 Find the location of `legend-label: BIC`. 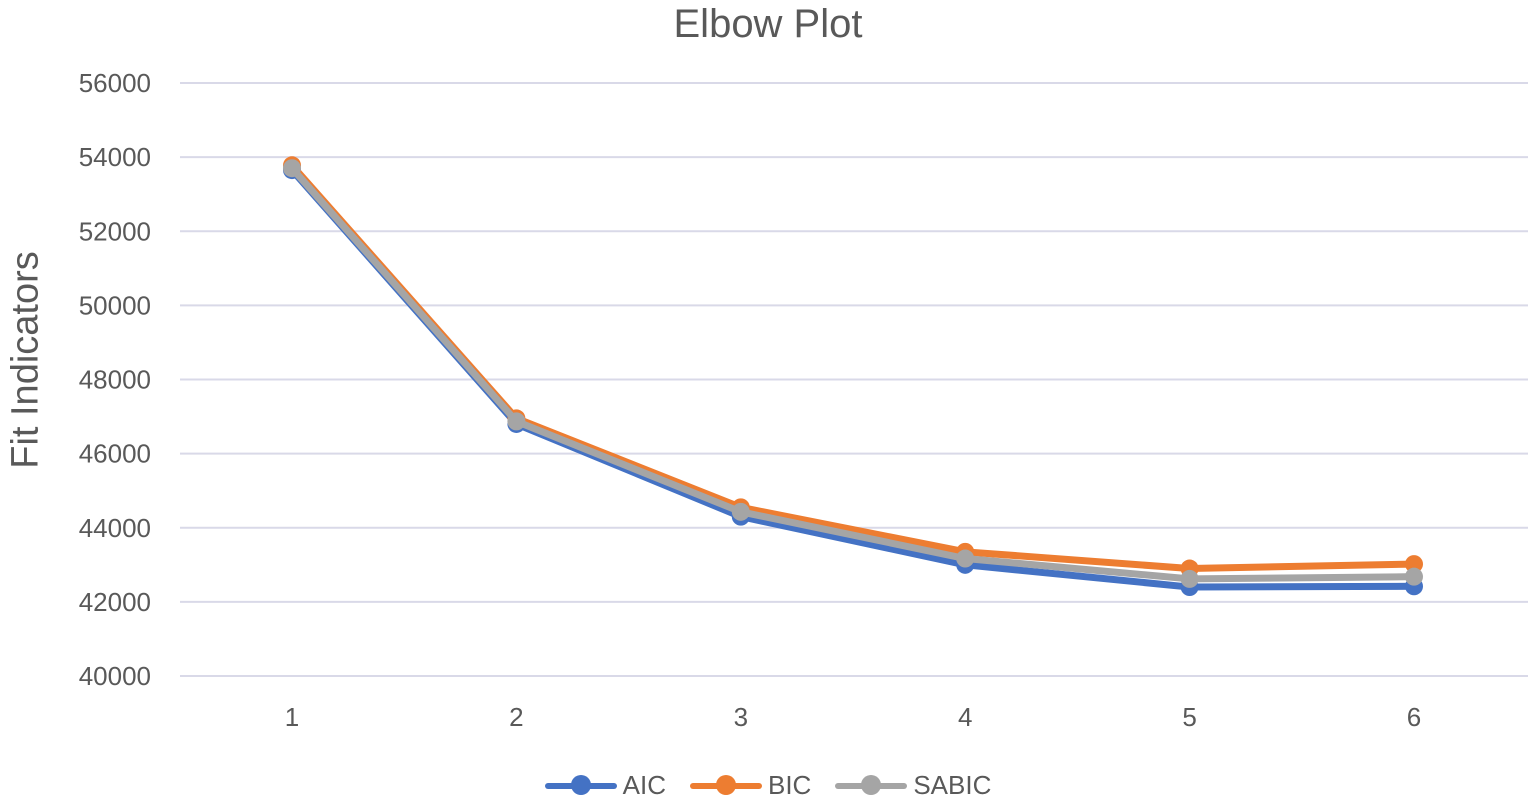

legend-label: BIC is located at coordinates (789, 785).